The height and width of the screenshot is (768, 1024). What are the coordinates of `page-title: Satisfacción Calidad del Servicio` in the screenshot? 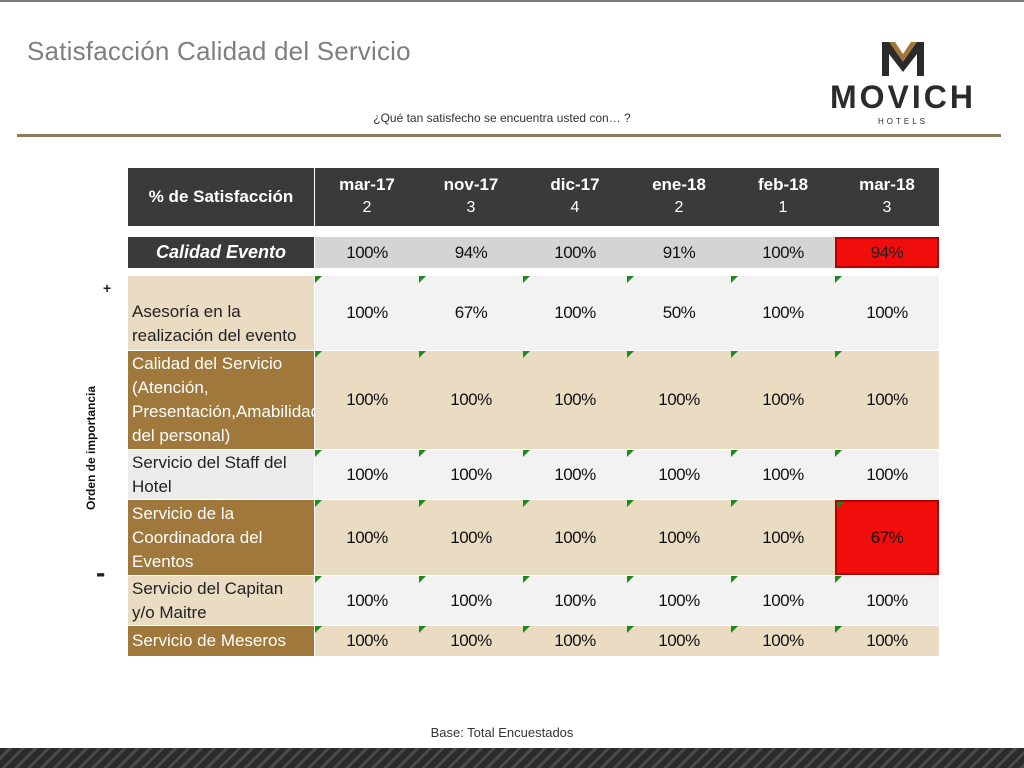 It's located at (219, 51).